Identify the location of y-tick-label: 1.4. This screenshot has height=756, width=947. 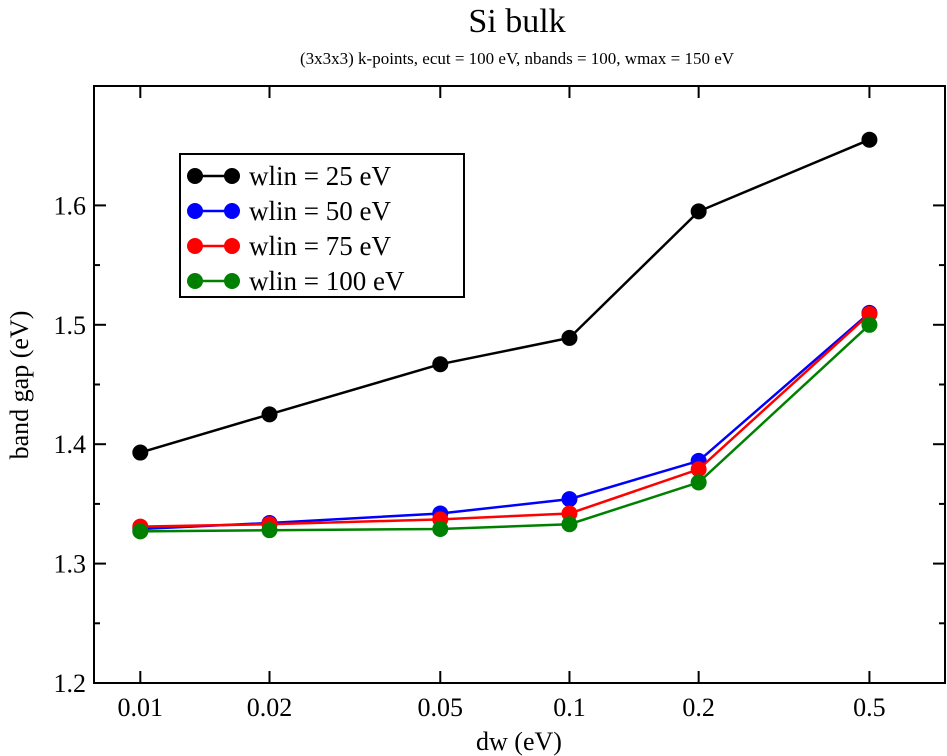
(70, 444).